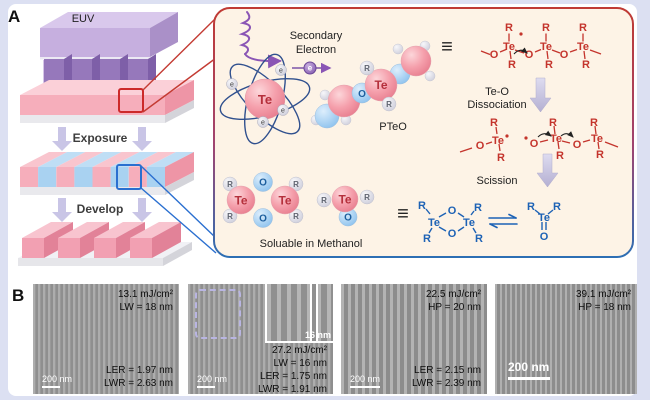 This screenshot has width=650, height=400. I want to click on top-face-stripes, so click(107, 159).